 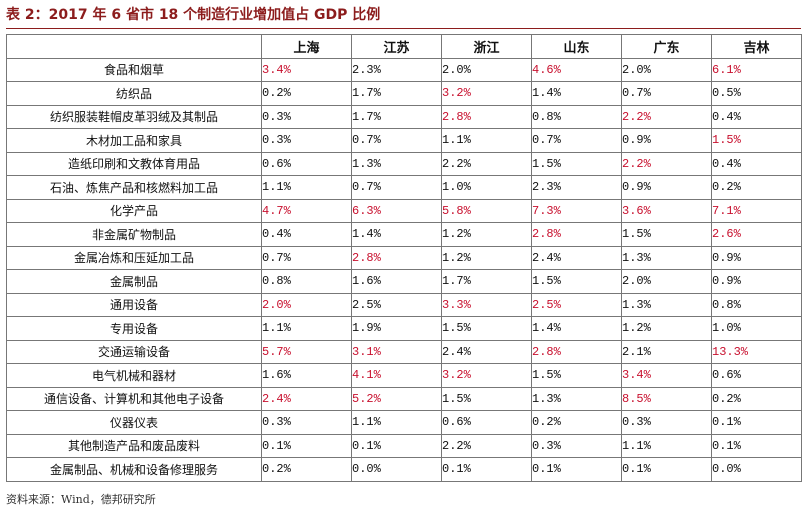 What do you see at coordinates (134, 422) in the screenshot?
I see `row-category: 仪器仪表` at bounding box center [134, 422].